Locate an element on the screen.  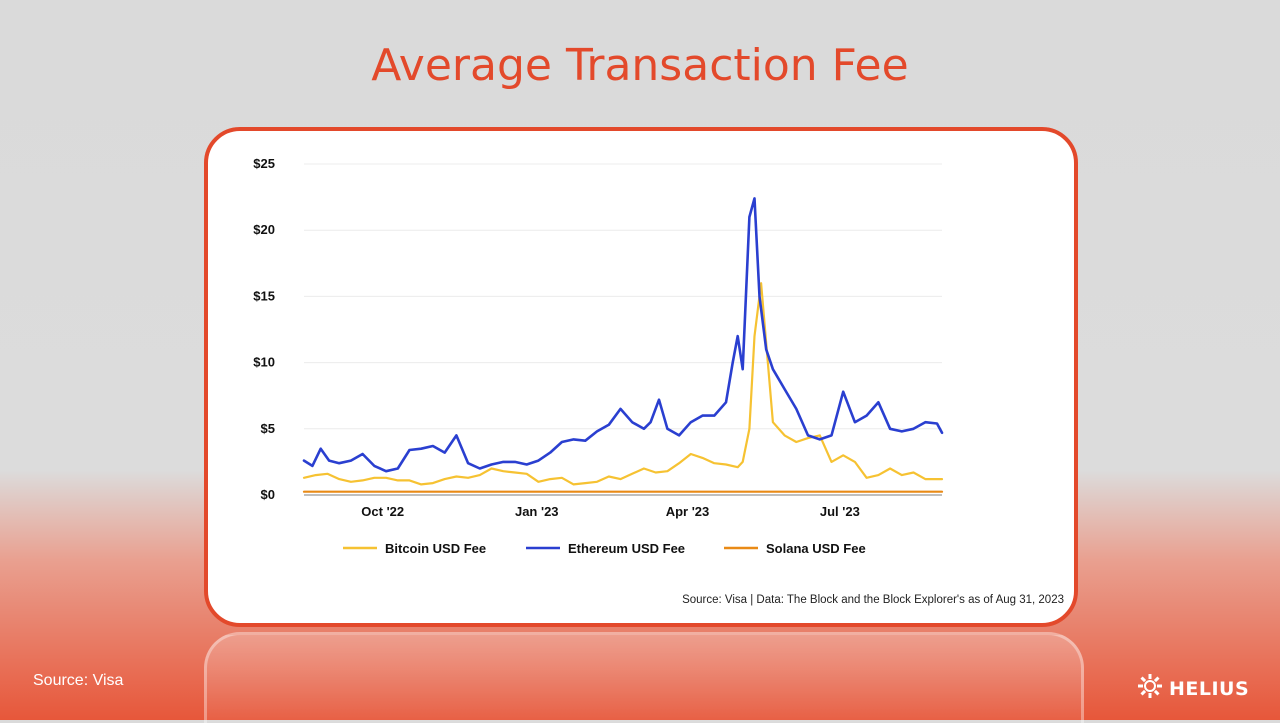
y-tick-label: $5 is located at coordinates (268, 428).